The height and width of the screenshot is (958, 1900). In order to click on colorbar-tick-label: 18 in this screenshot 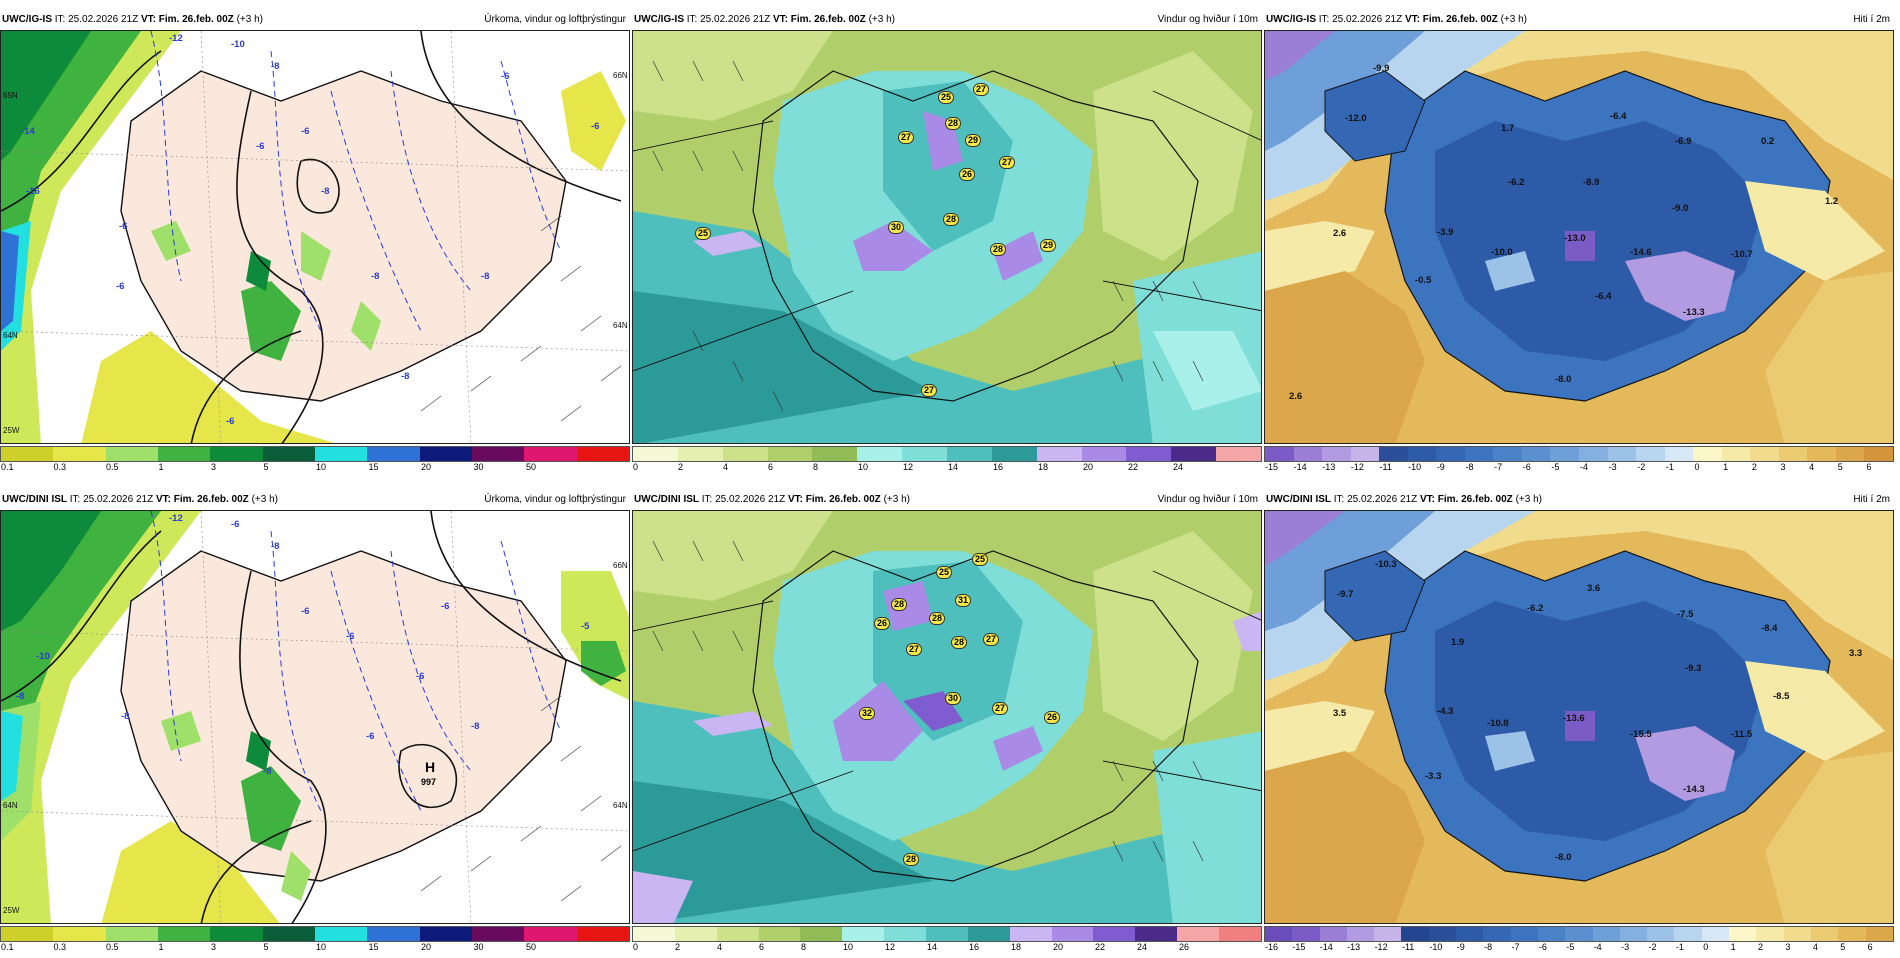, I will do `click(1043, 467)`.